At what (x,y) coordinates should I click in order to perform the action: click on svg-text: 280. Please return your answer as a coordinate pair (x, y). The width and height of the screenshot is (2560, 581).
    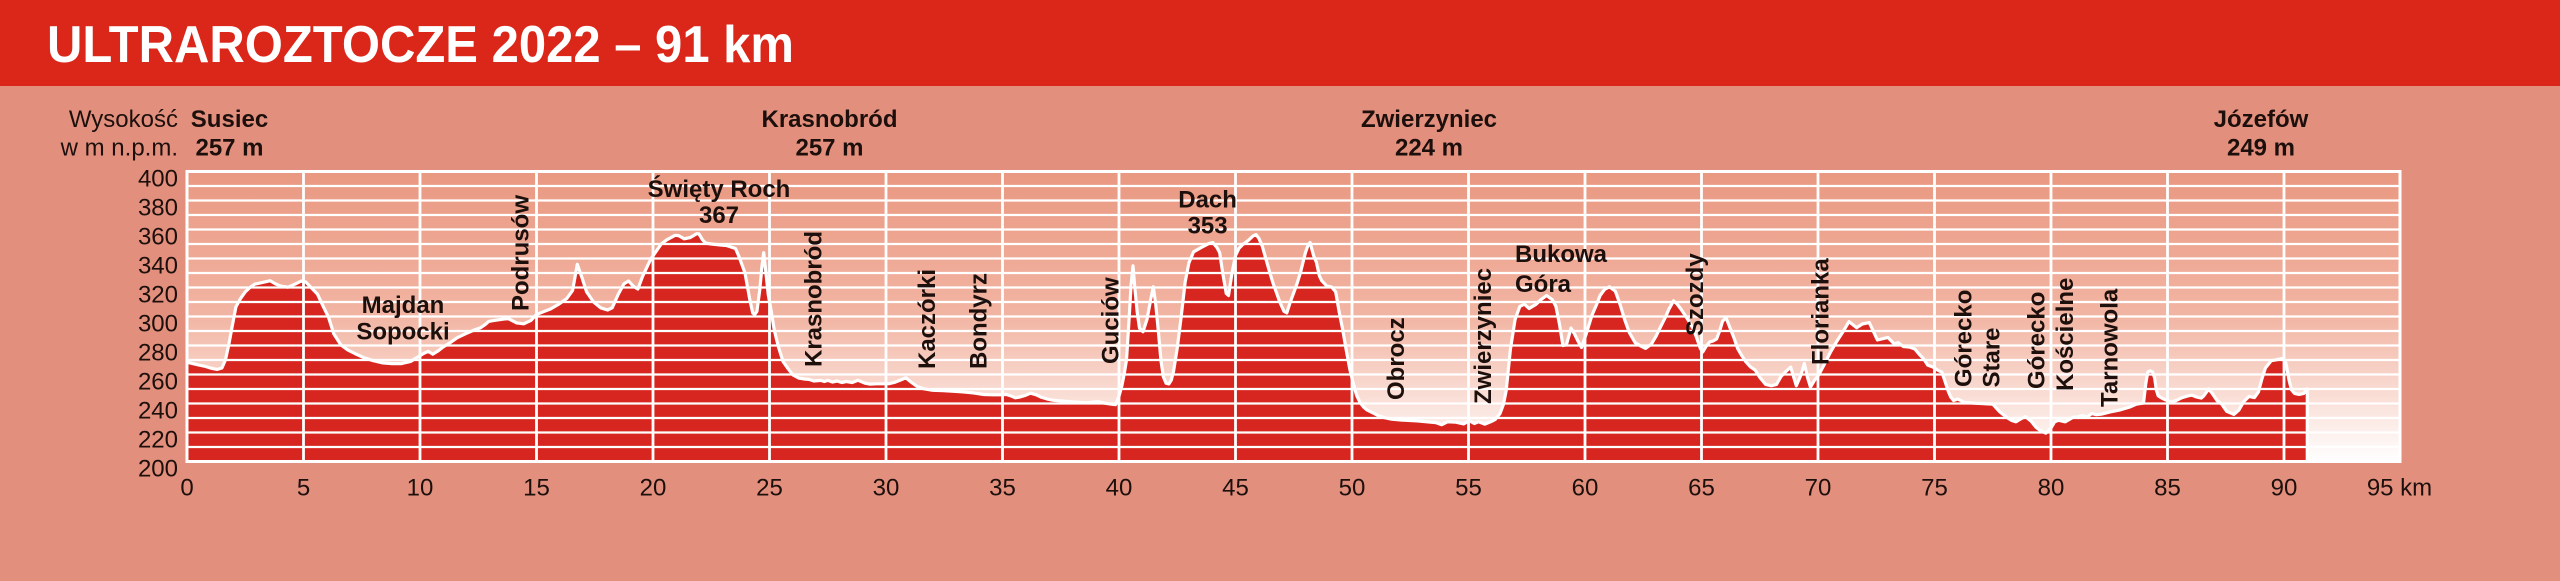
    Looking at the image, I should click on (158, 352).